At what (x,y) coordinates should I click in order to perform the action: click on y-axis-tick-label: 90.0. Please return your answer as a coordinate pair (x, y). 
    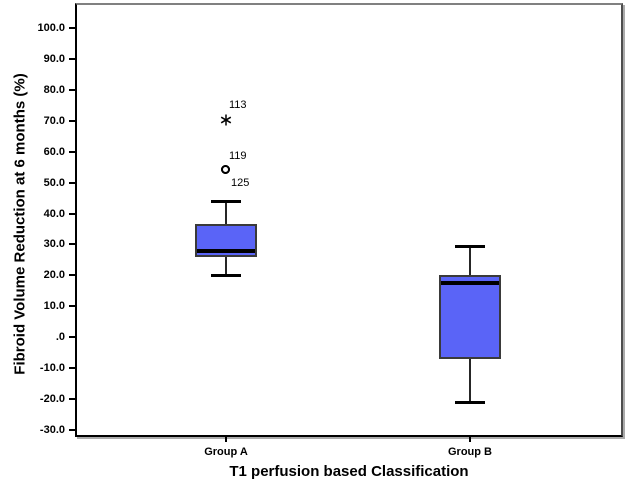
    Looking at the image, I should click on (54, 59).